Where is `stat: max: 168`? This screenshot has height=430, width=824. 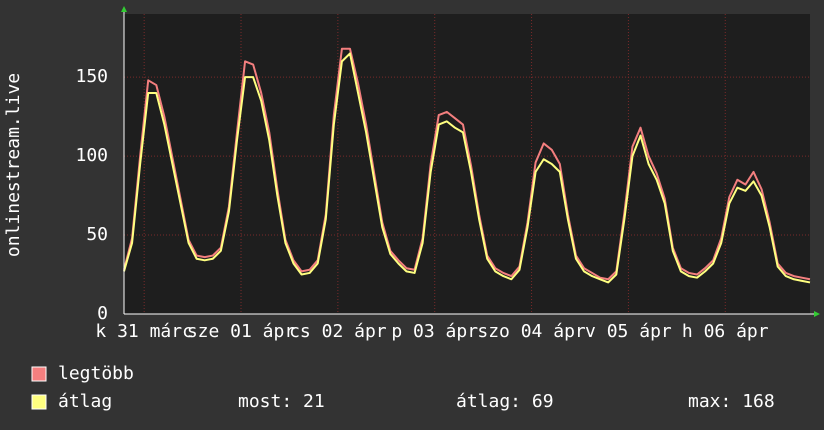
stat: max: 168 is located at coordinates (731, 401).